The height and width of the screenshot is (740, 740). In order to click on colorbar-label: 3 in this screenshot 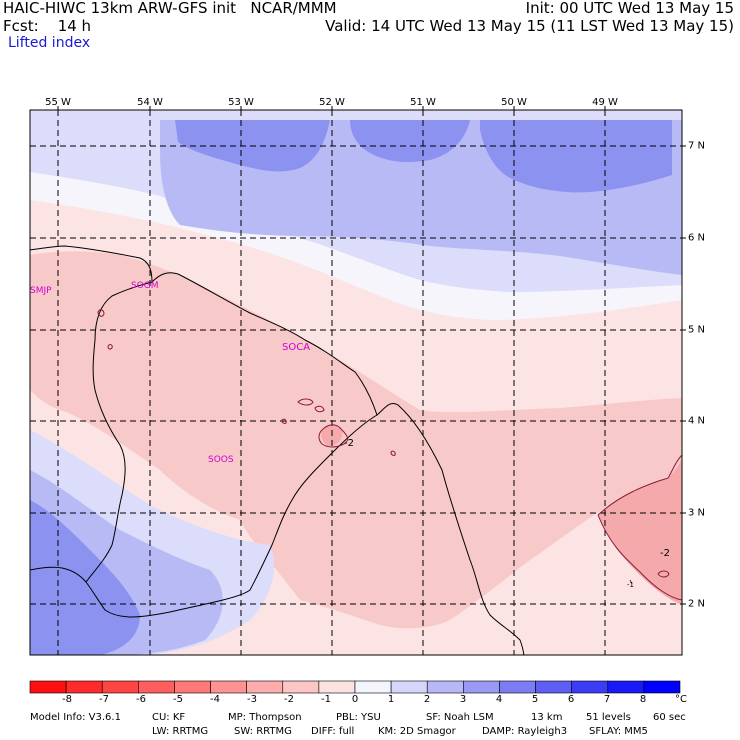, I will do `click(463, 699)`.